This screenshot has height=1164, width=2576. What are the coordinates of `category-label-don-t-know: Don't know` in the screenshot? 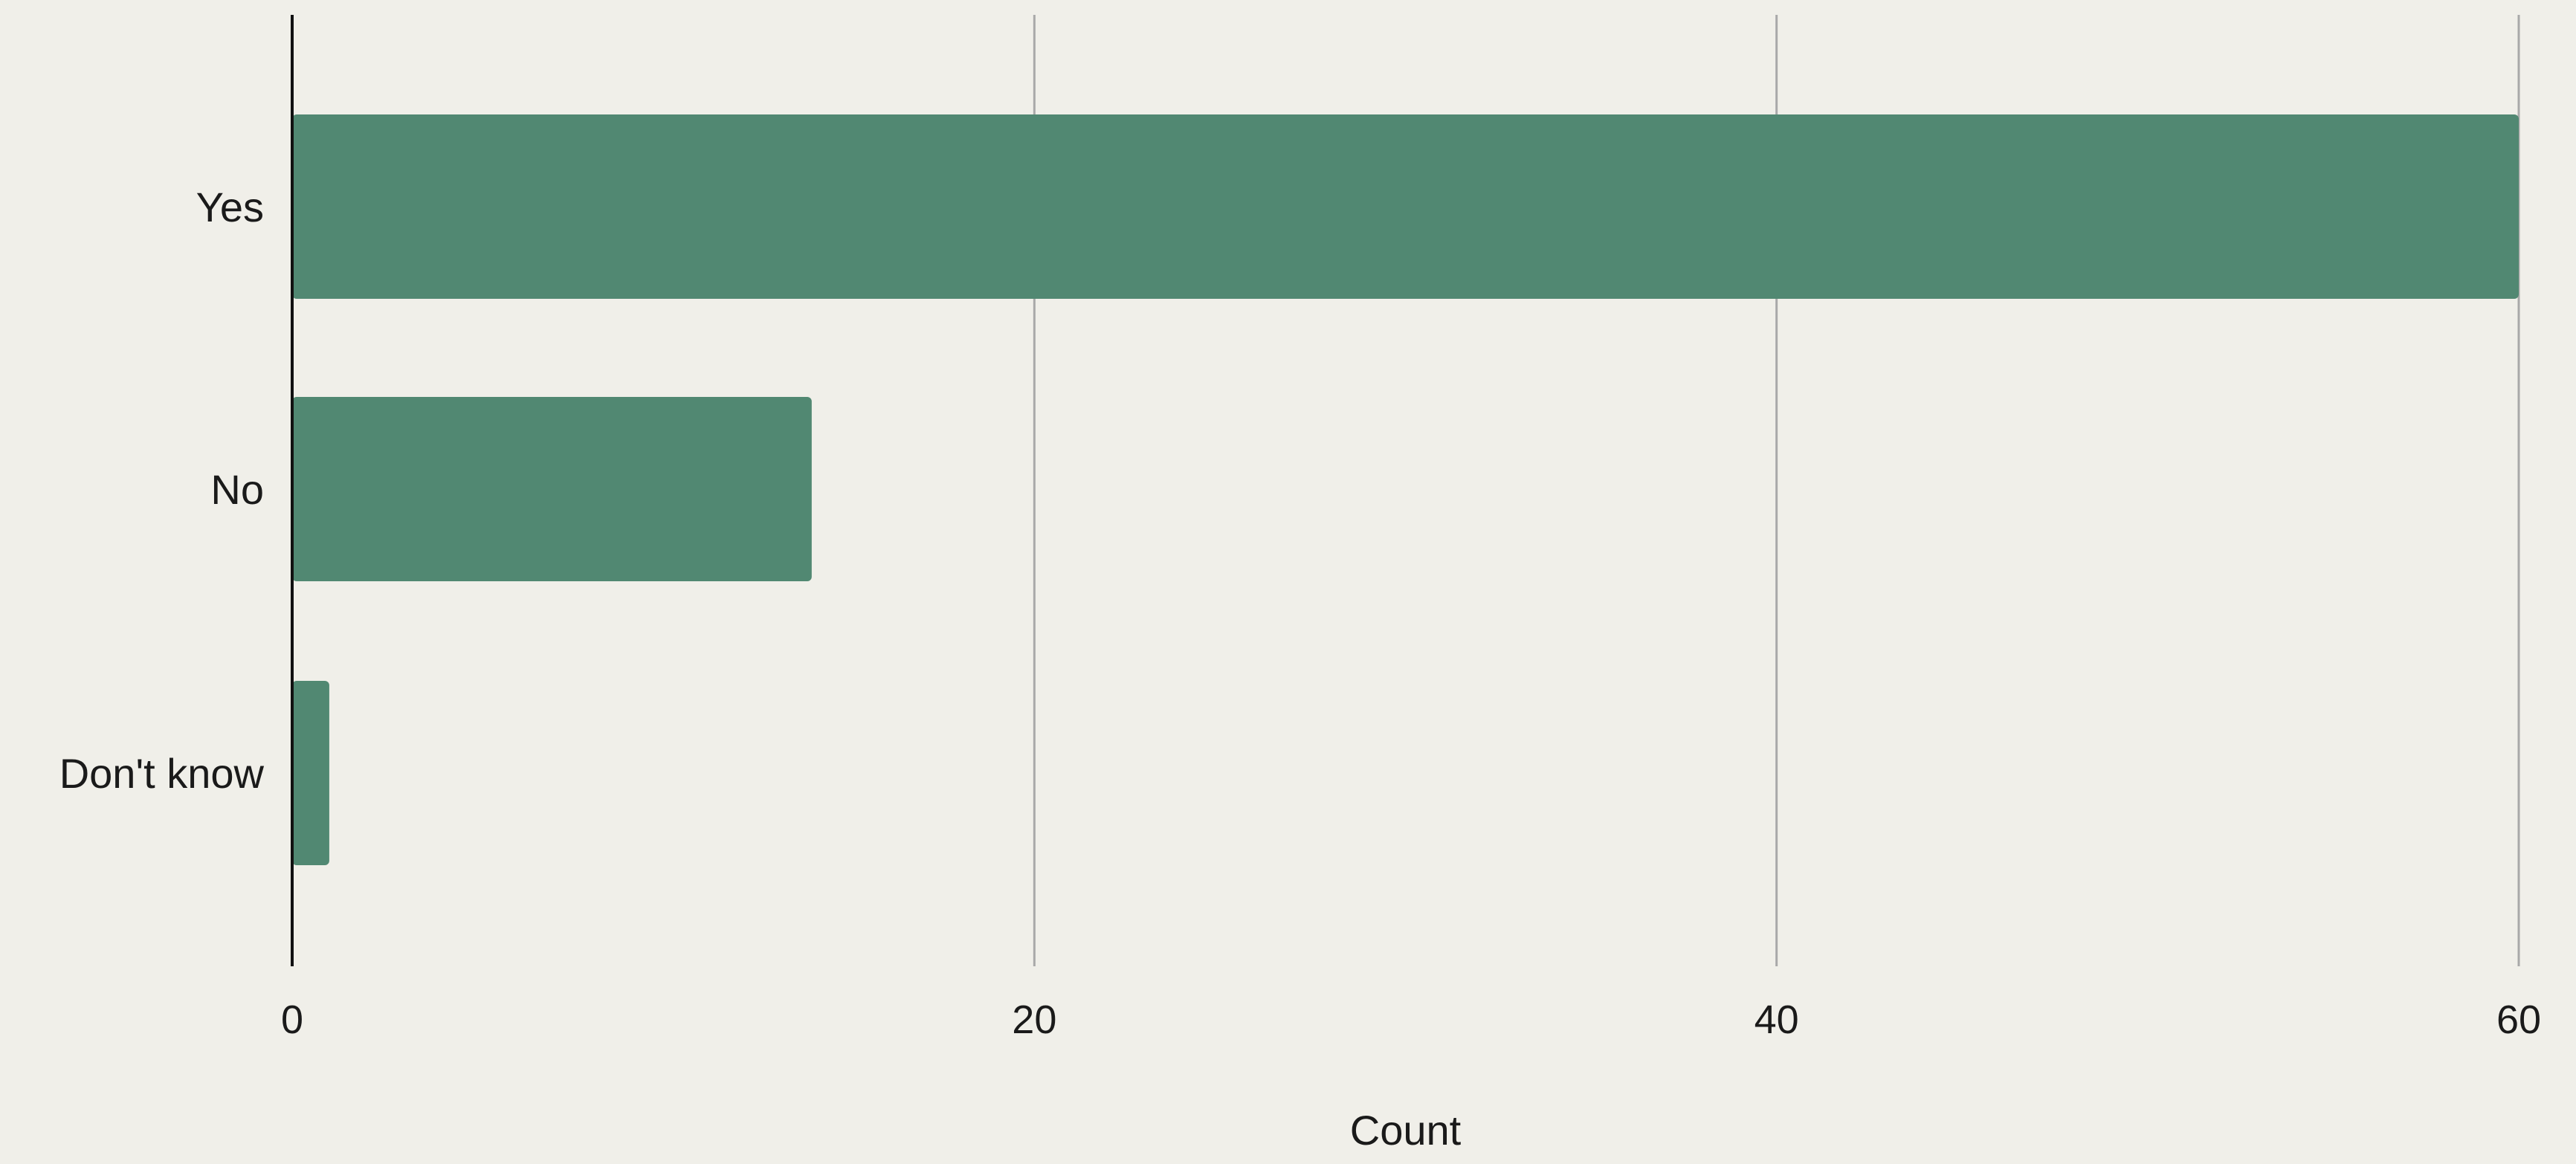 It's located at (162, 774).